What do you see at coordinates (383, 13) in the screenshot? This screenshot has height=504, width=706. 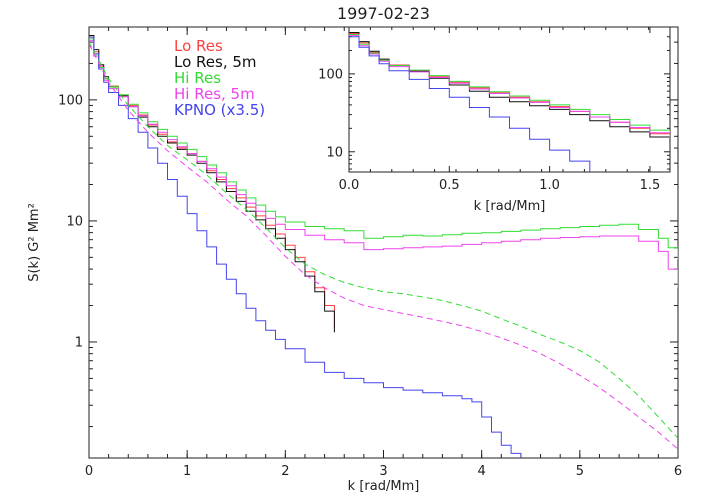 I see `chart-title: 1997-02-23` at bounding box center [383, 13].